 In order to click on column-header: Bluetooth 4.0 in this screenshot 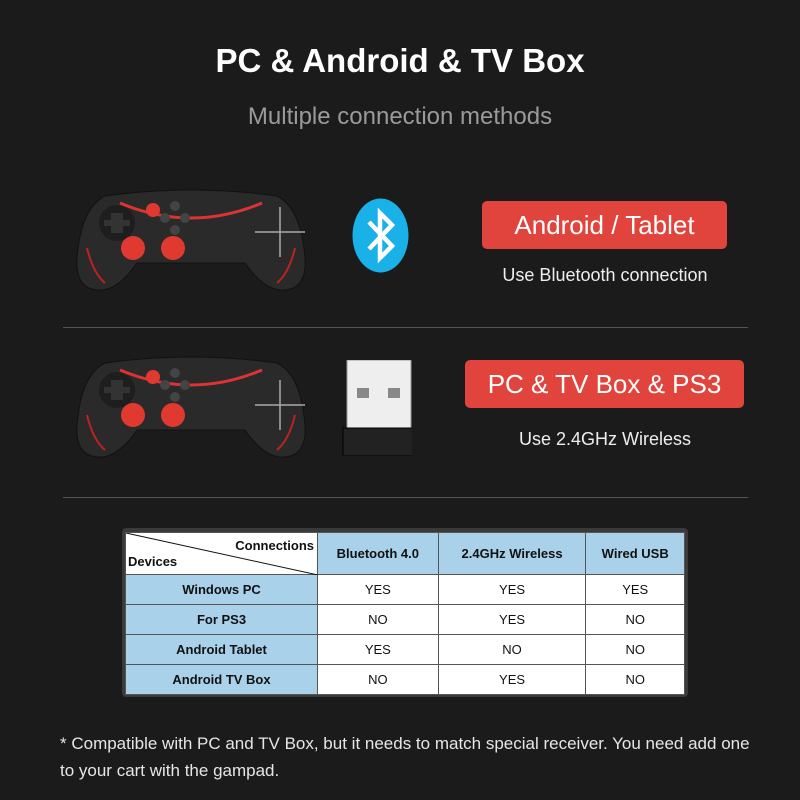, I will do `click(378, 553)`.